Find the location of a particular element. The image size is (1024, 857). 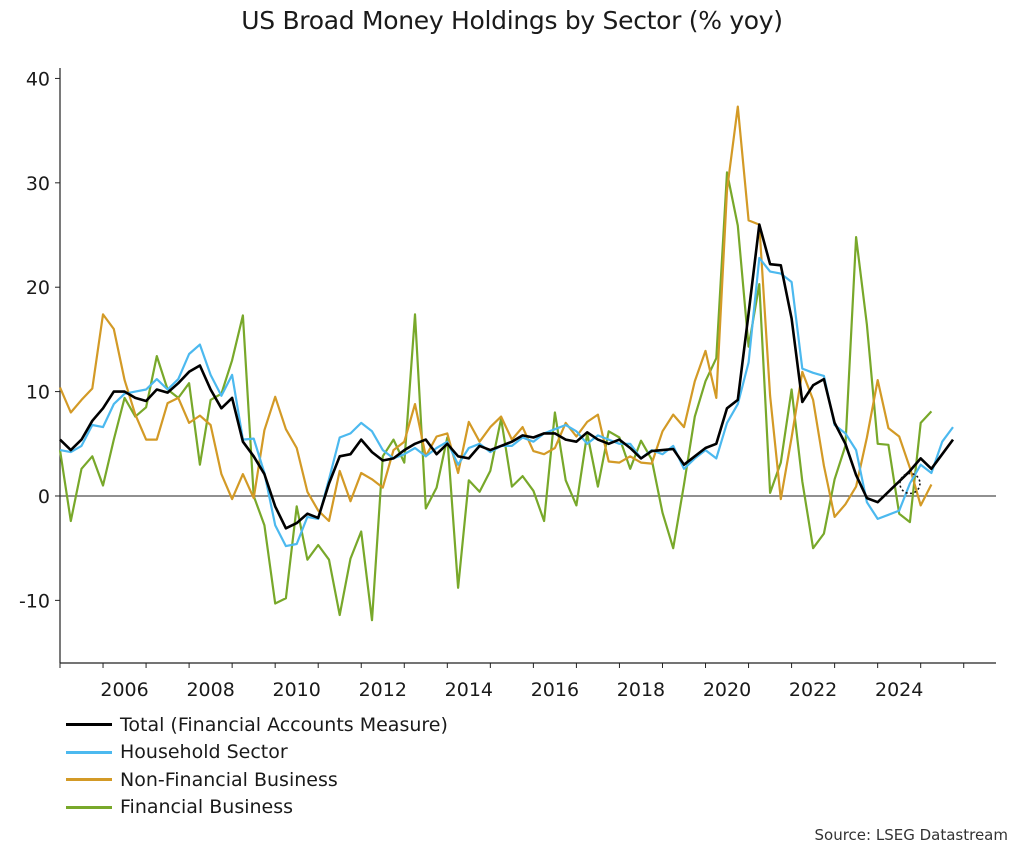

legend-item: Total (Financial Accounts Measure) is located at coordinates (257, 725).